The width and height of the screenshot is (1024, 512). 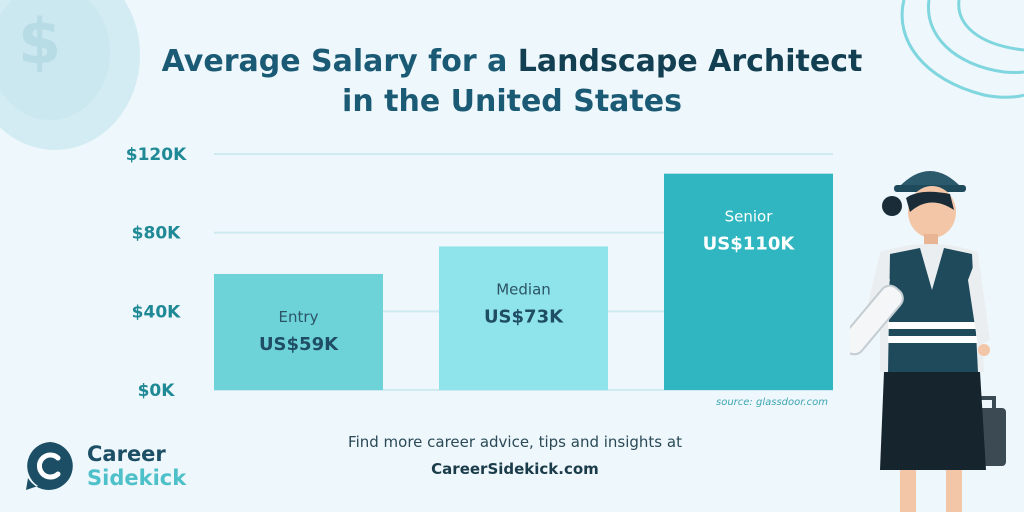 I want to click on career-sidekick-logo-icon, so click(x=49, y=466).